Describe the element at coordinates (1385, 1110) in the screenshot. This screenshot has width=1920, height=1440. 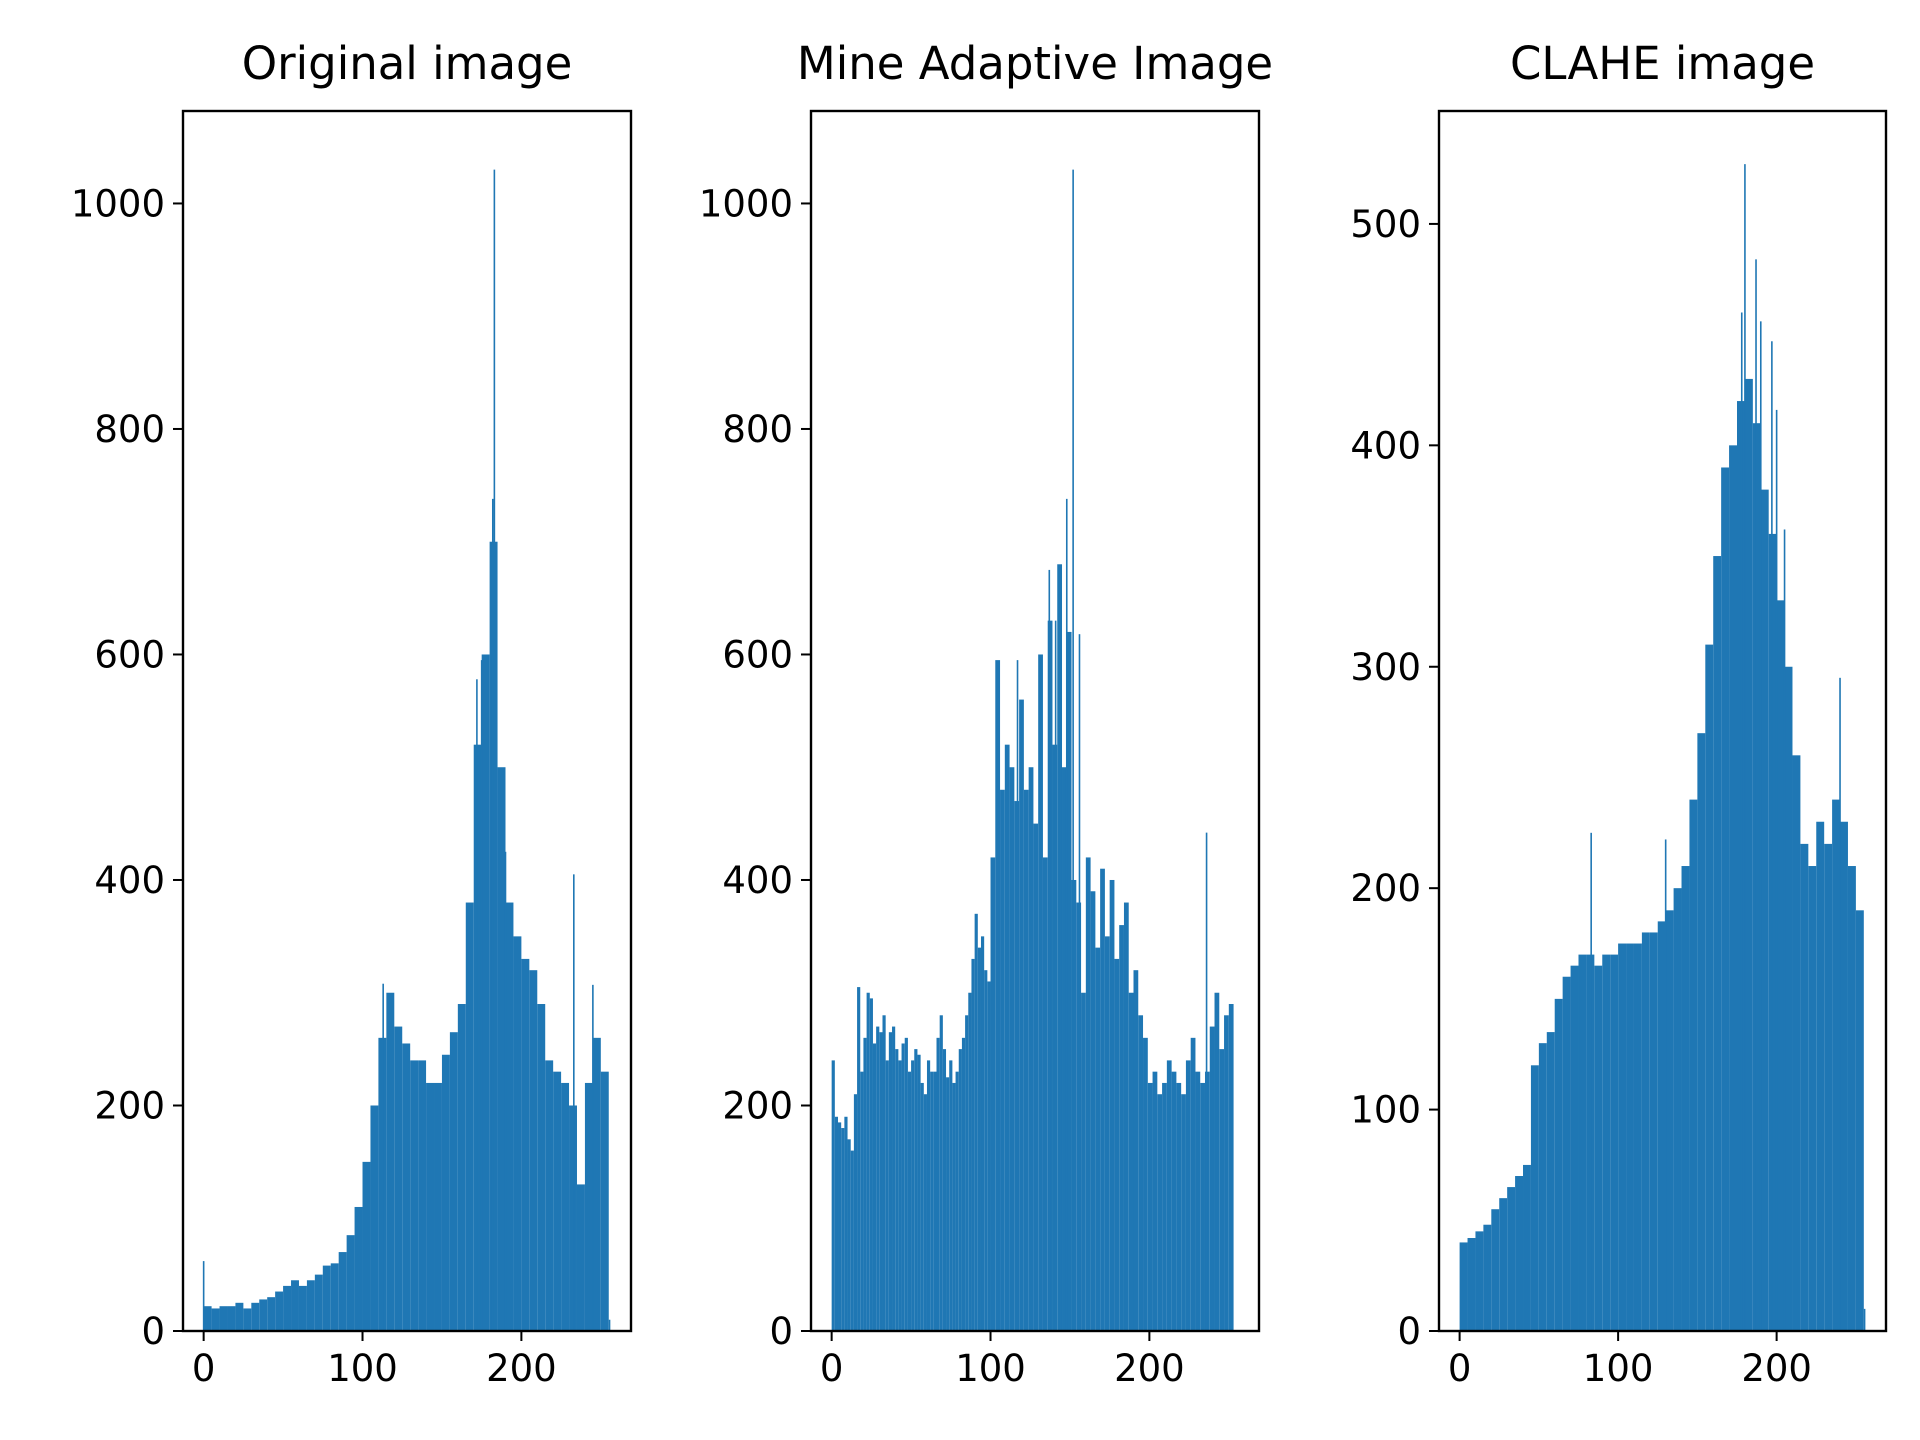
I see `y-tick-label: 100` at that location.